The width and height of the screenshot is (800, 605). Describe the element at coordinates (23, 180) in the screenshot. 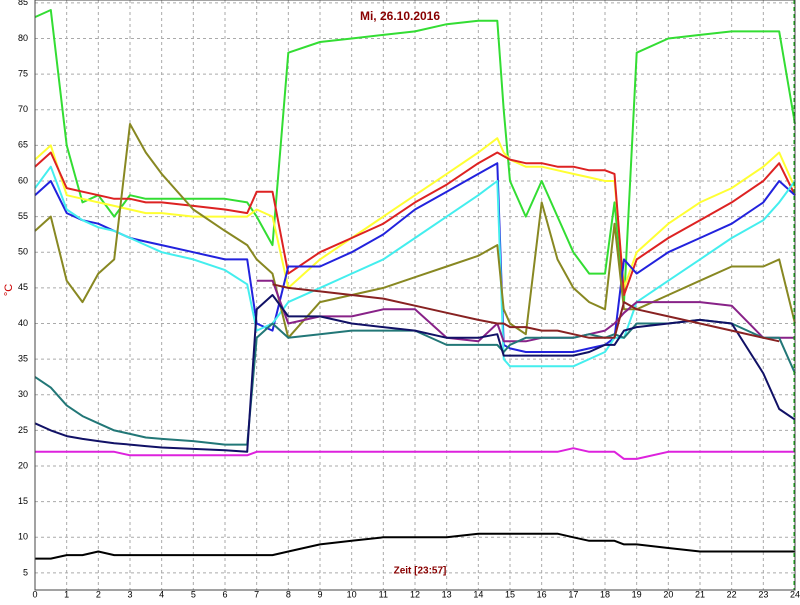

I see `y-tick-label: 60` at that location.